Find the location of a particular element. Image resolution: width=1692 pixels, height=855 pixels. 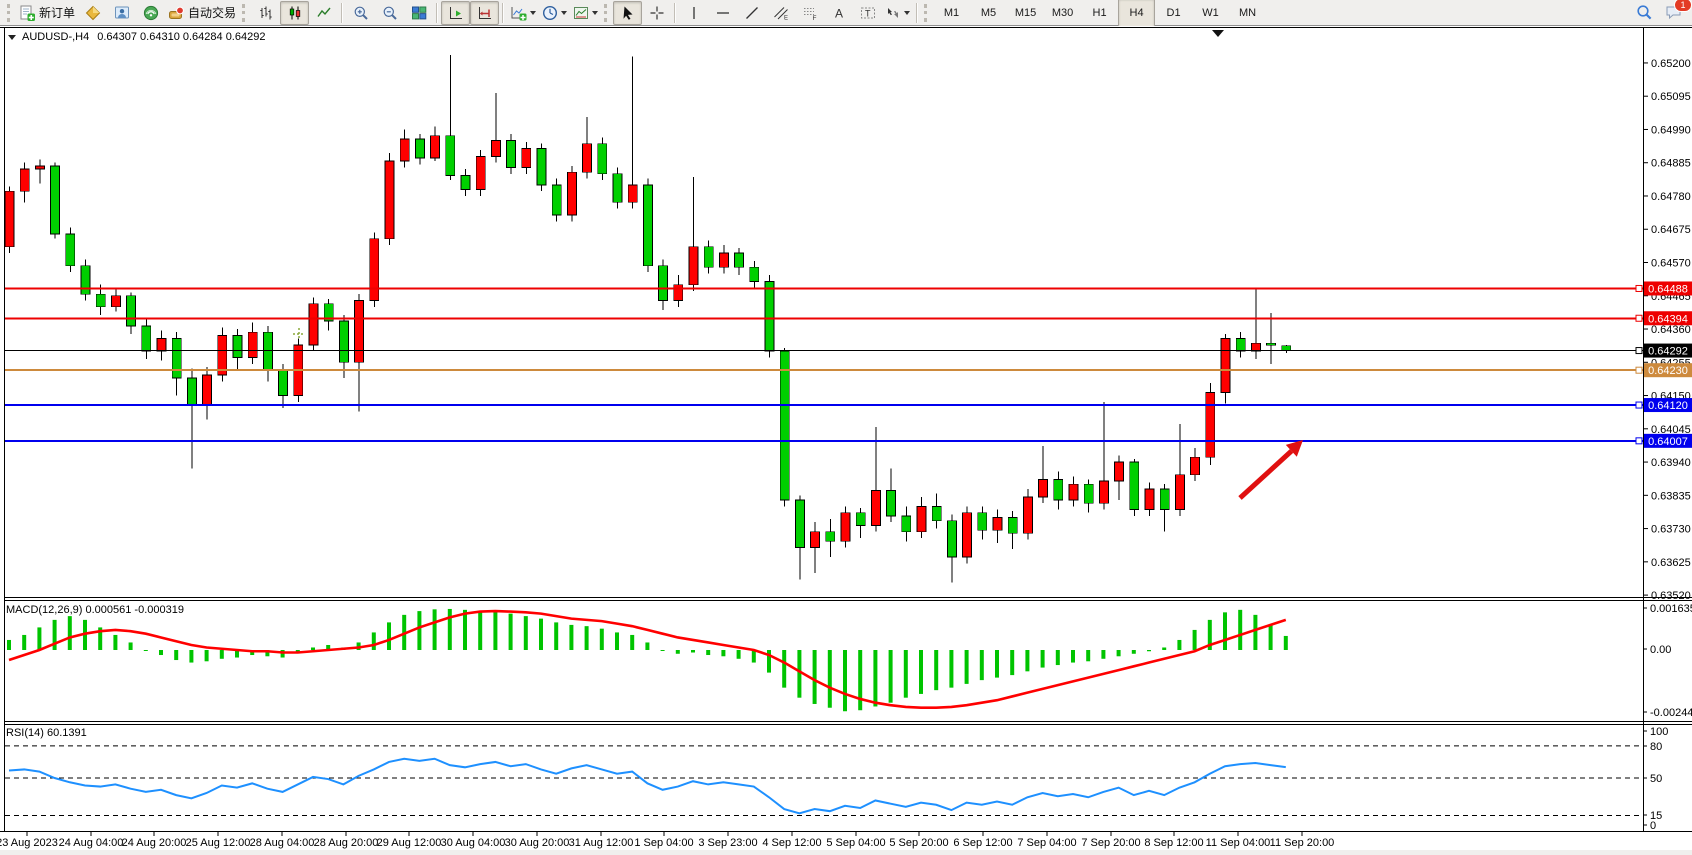

svg-text: 30 Aug 20:00 is located at coordinates (537, 843).